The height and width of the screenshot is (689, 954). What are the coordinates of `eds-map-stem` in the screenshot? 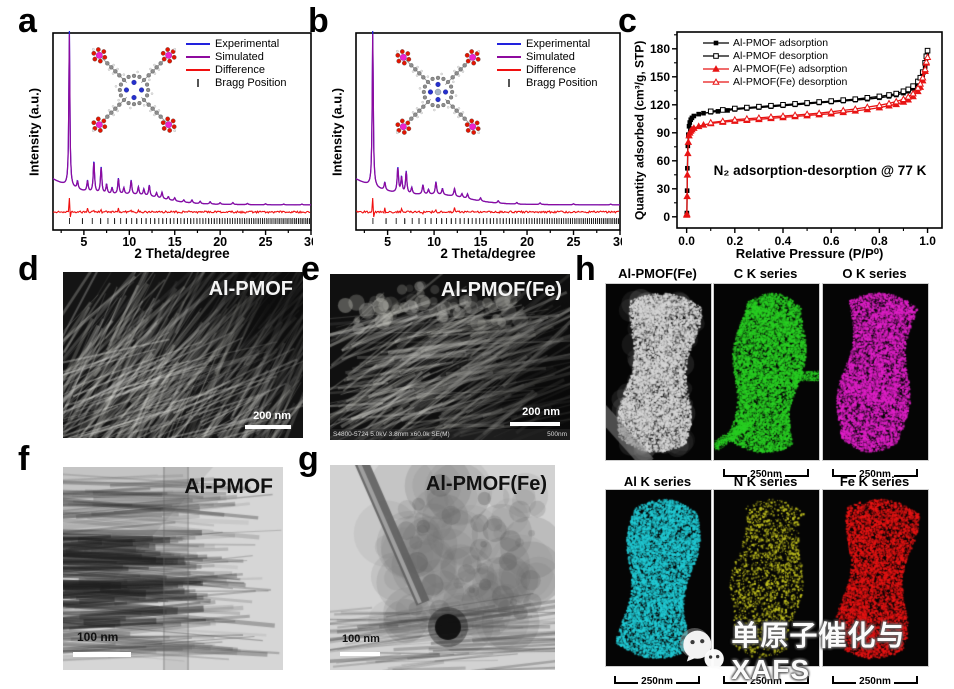 It's located at (658, 372).